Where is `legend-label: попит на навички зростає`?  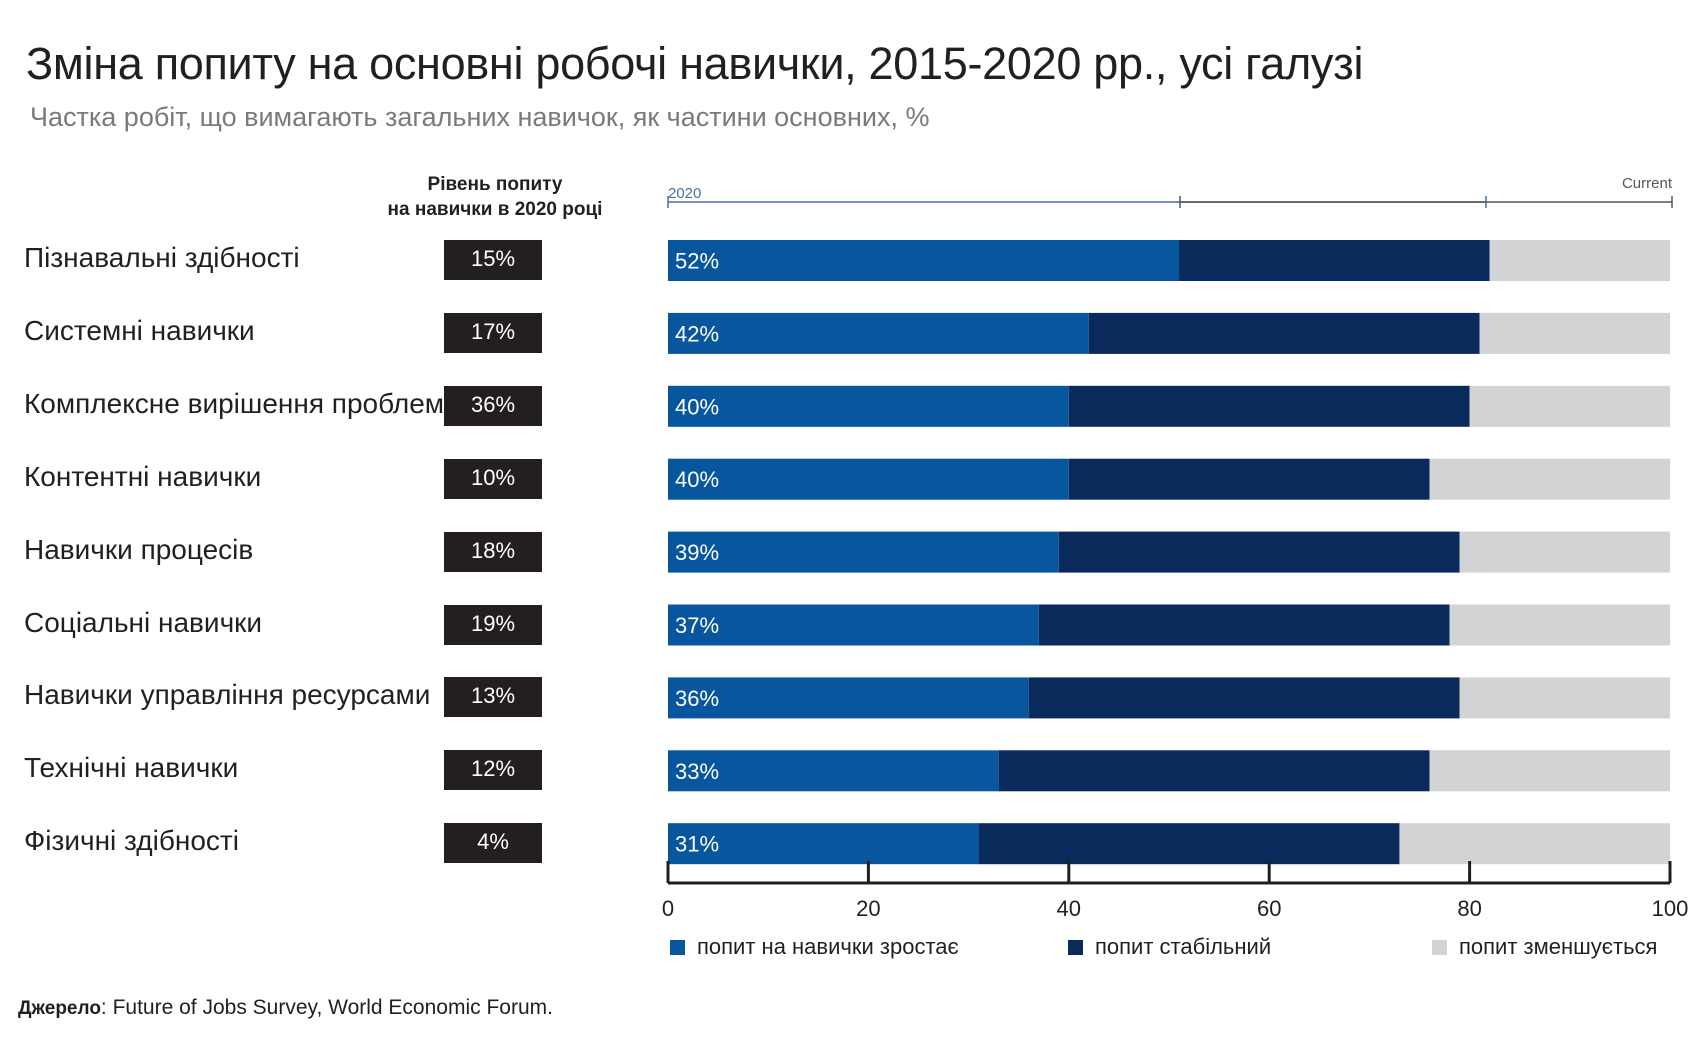 legend-label: попит на навички зростає is located at coordinates (828, 946).